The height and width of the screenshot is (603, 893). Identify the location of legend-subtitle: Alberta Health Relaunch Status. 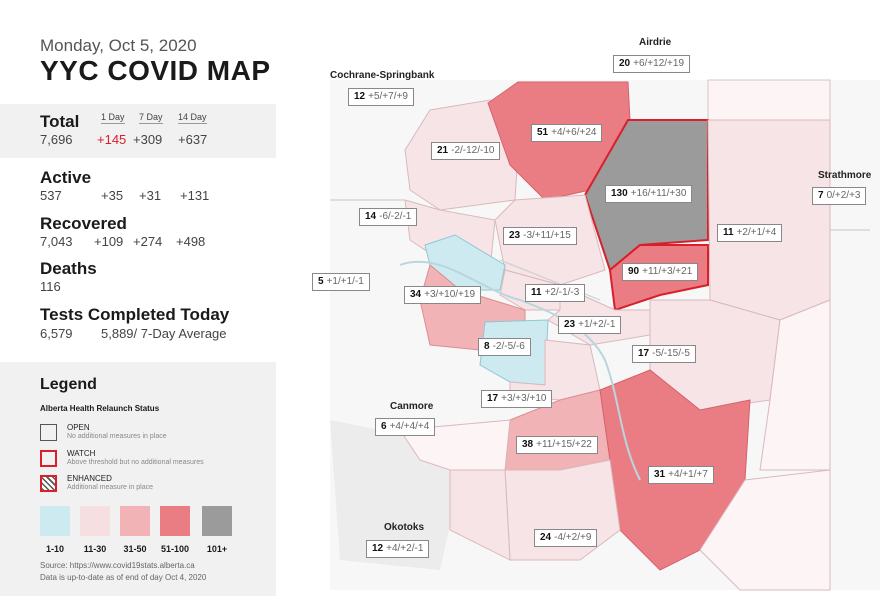
(100, 408).